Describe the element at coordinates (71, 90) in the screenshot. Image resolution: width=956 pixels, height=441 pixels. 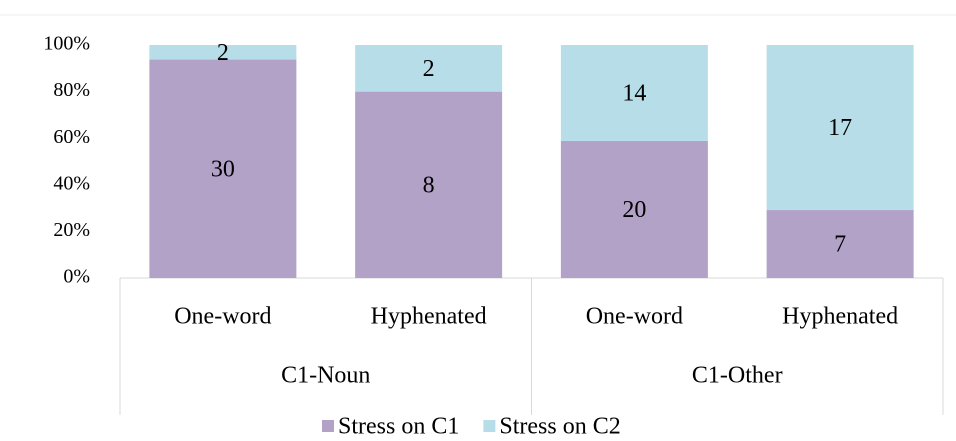
I see `y-tick-label: 80%` at that location.